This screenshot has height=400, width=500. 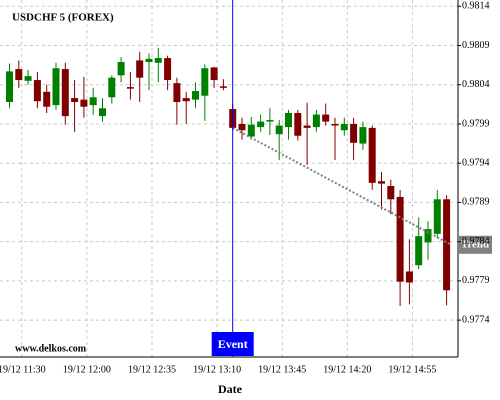 What do you see at coordinates (476, 319) in the screenshot?
I see `y-tick-label: 0.9774` at bounding box center [476, 319].